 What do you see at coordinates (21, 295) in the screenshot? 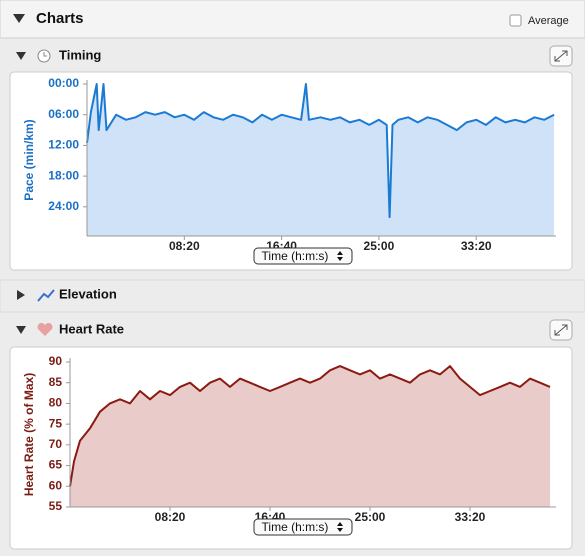
I see `expand-arrow` at bounding box center [21, 295].